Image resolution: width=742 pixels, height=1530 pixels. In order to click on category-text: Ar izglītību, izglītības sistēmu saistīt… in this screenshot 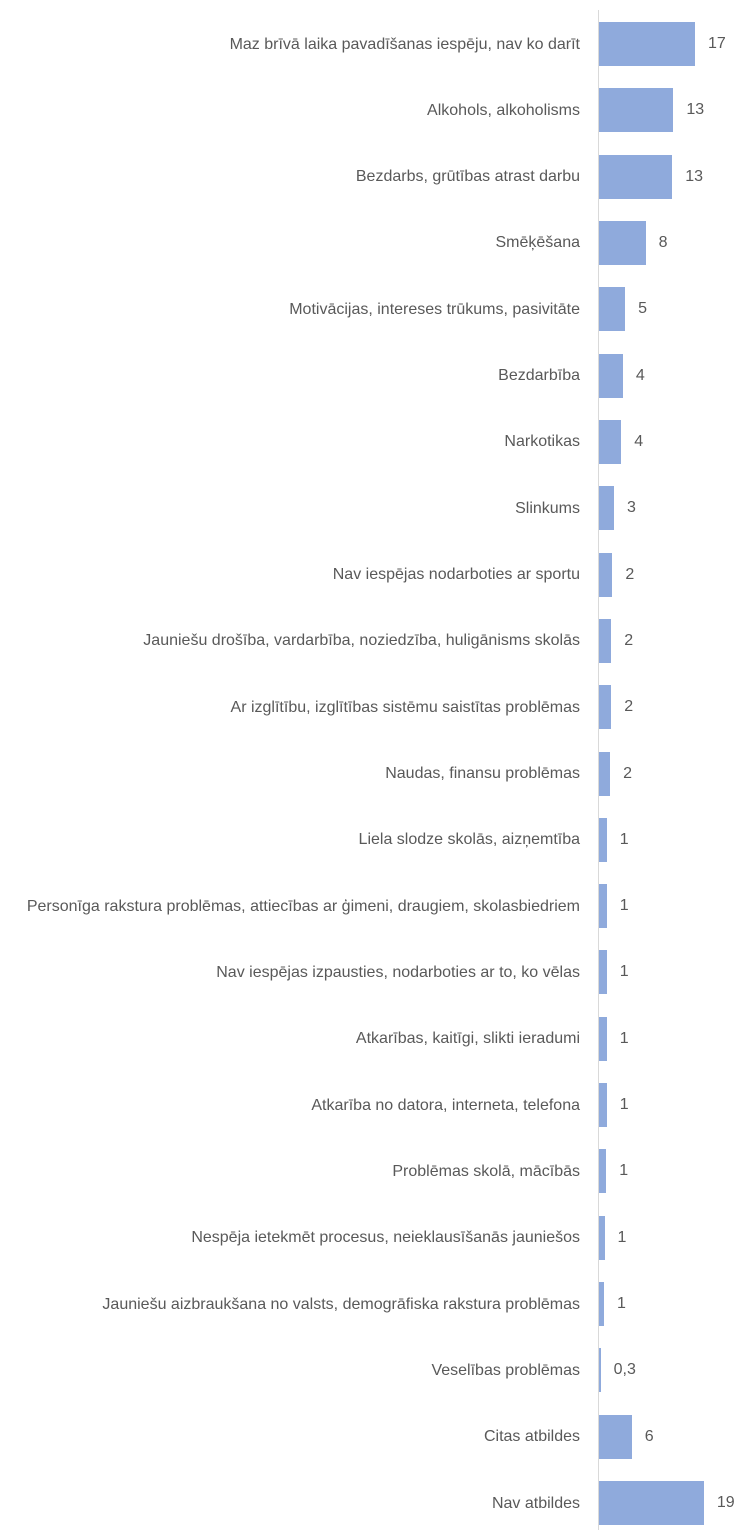, I will do `click(405, 707)`.